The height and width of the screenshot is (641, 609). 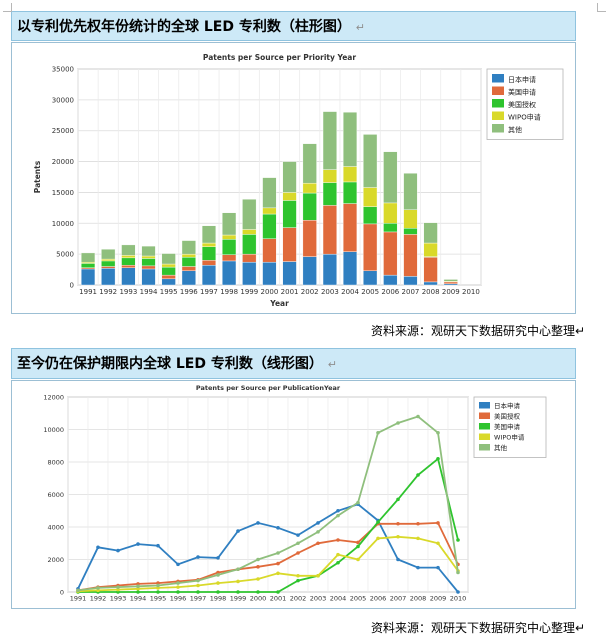 What do you see at coordinates (515, 129) in the screenshot?
I see `legend-label: 其他` at bounding box center [515, 129].